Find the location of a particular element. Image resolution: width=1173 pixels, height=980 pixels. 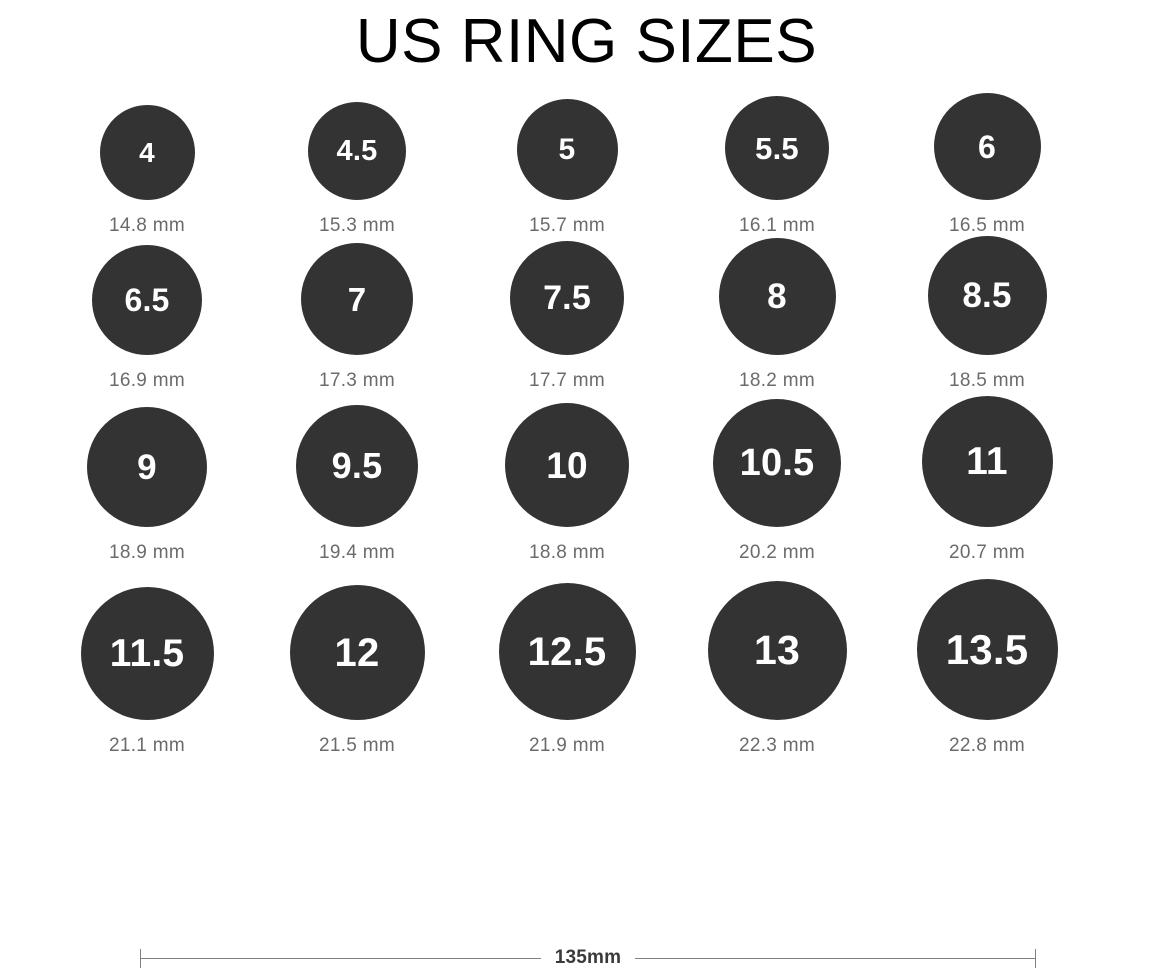

scale-left-cap-icon is located at coordinates (140, 958).